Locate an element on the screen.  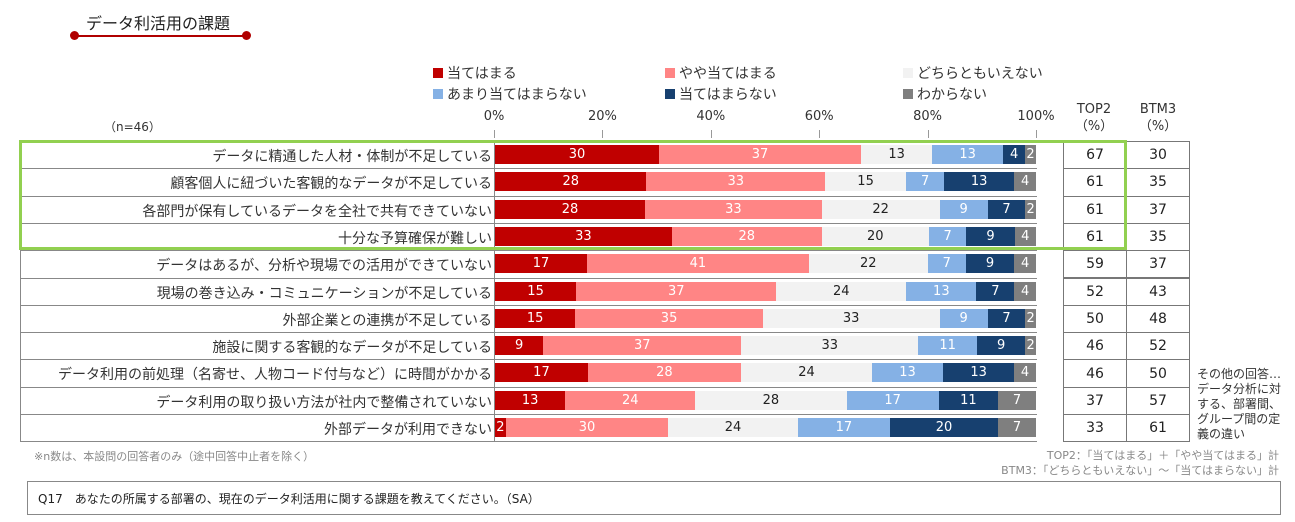
top2-header: TOP2 （%） is located at coordinates (1094, 118).